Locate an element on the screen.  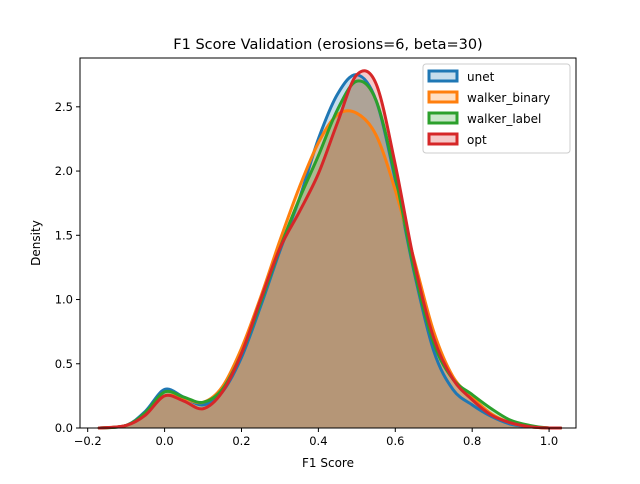
y-tick-label: 1.0 is located at coordinates (64, 300).